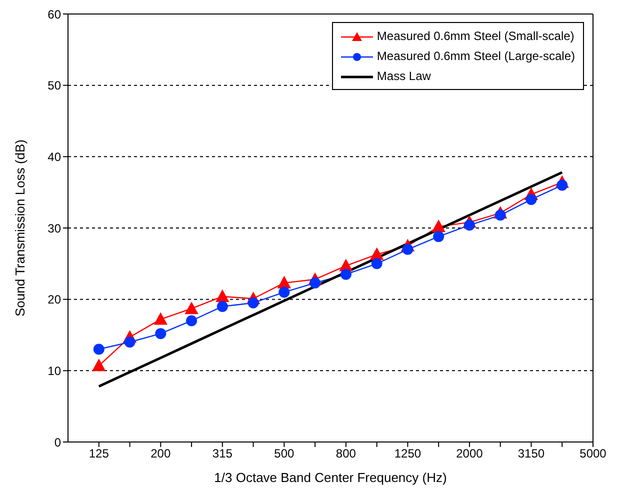  What do you see at coordinates (330, 477) in the screenshot?
I see `x-axis-title: 1/3 Octave Band Center Frequency (Hz)` at bounding box center [330, 477].